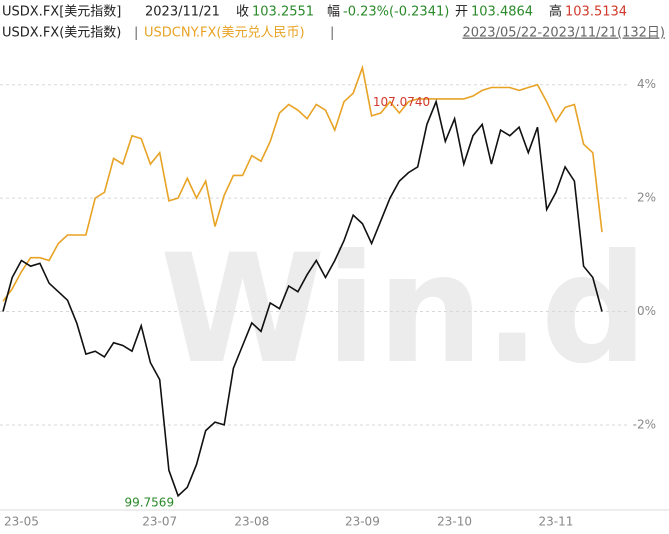  I want to click on close: 103.2551, so click(283, 12).